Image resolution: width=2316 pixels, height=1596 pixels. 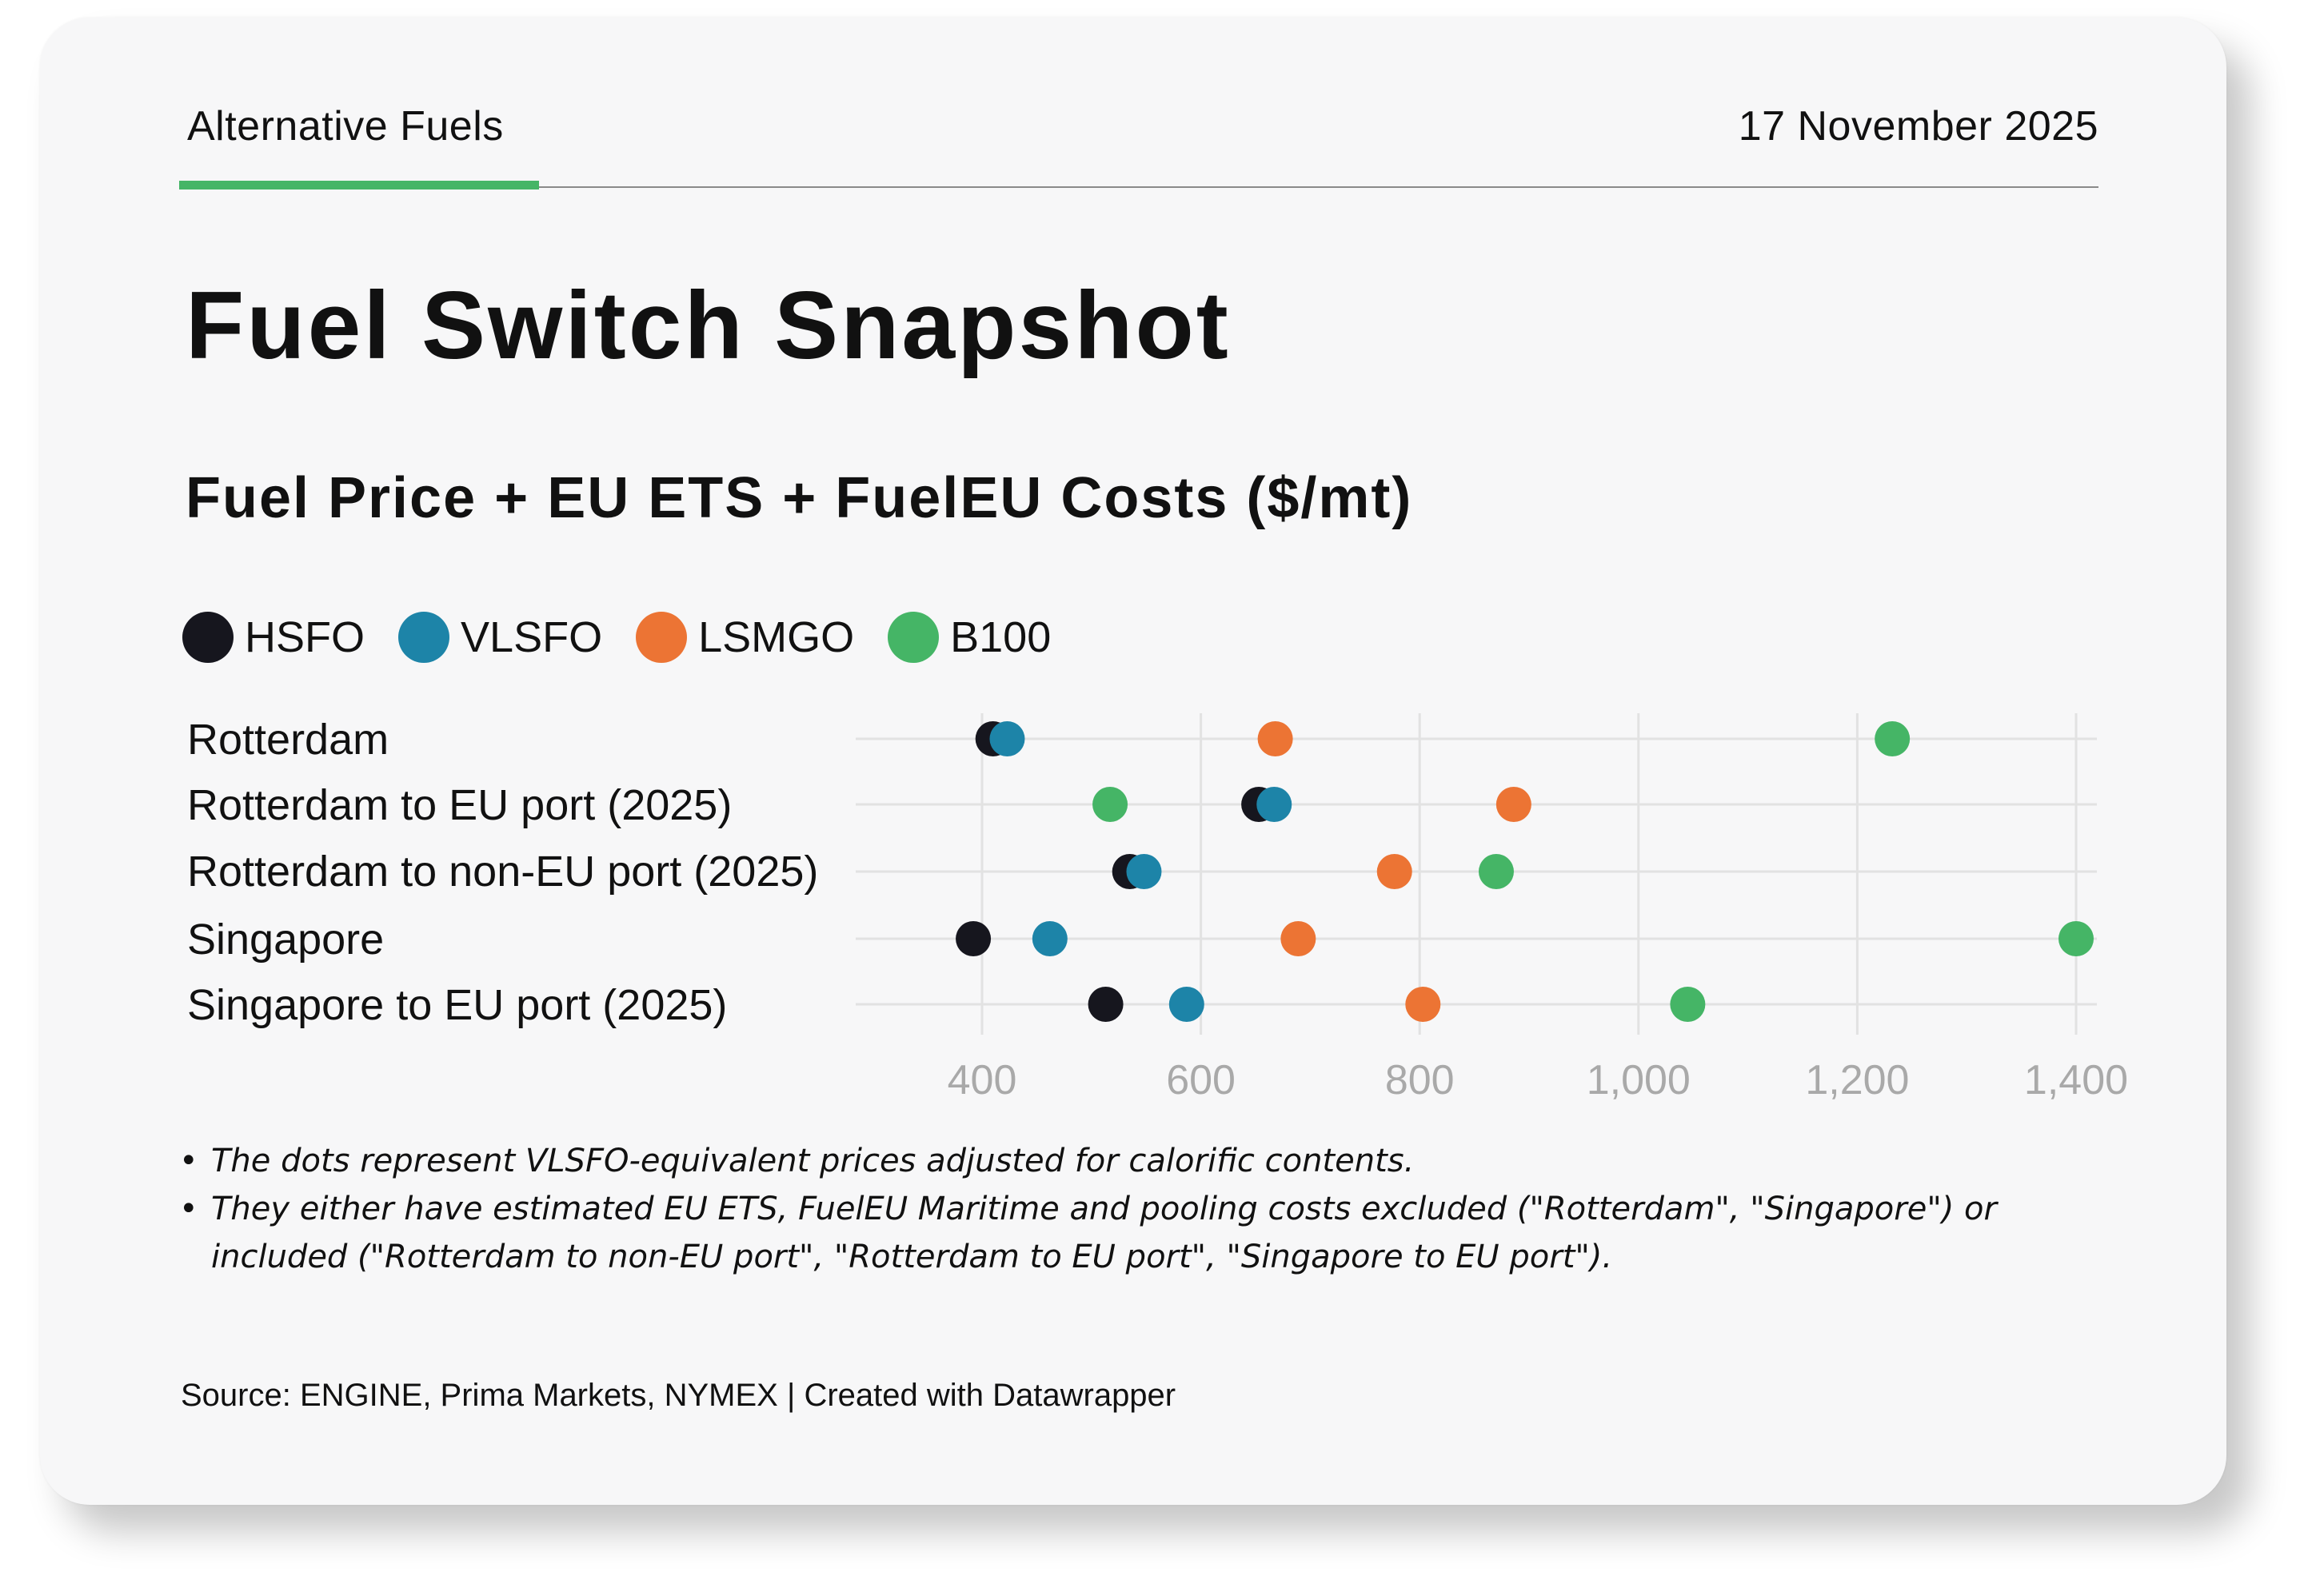 I want to click on legend-item-hsfo: HSFO, so click(x=273, y=637).